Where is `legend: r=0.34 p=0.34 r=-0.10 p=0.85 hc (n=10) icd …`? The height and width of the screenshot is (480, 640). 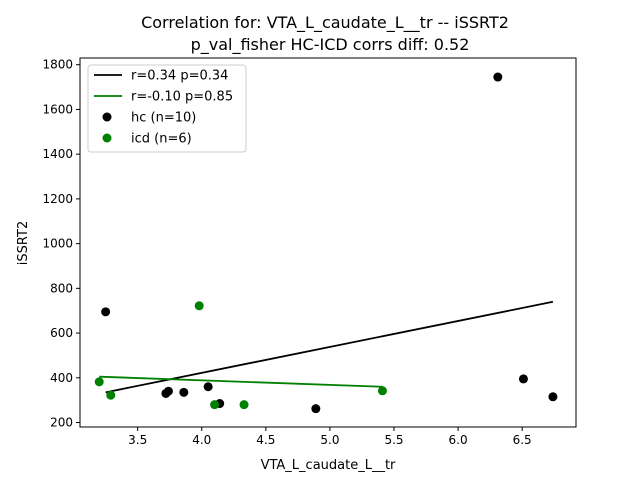
legend: r=0.34 p=0.34 r=-0.10 p=0.85 hc (n=10) icd … is located at coordinates (167, 108).